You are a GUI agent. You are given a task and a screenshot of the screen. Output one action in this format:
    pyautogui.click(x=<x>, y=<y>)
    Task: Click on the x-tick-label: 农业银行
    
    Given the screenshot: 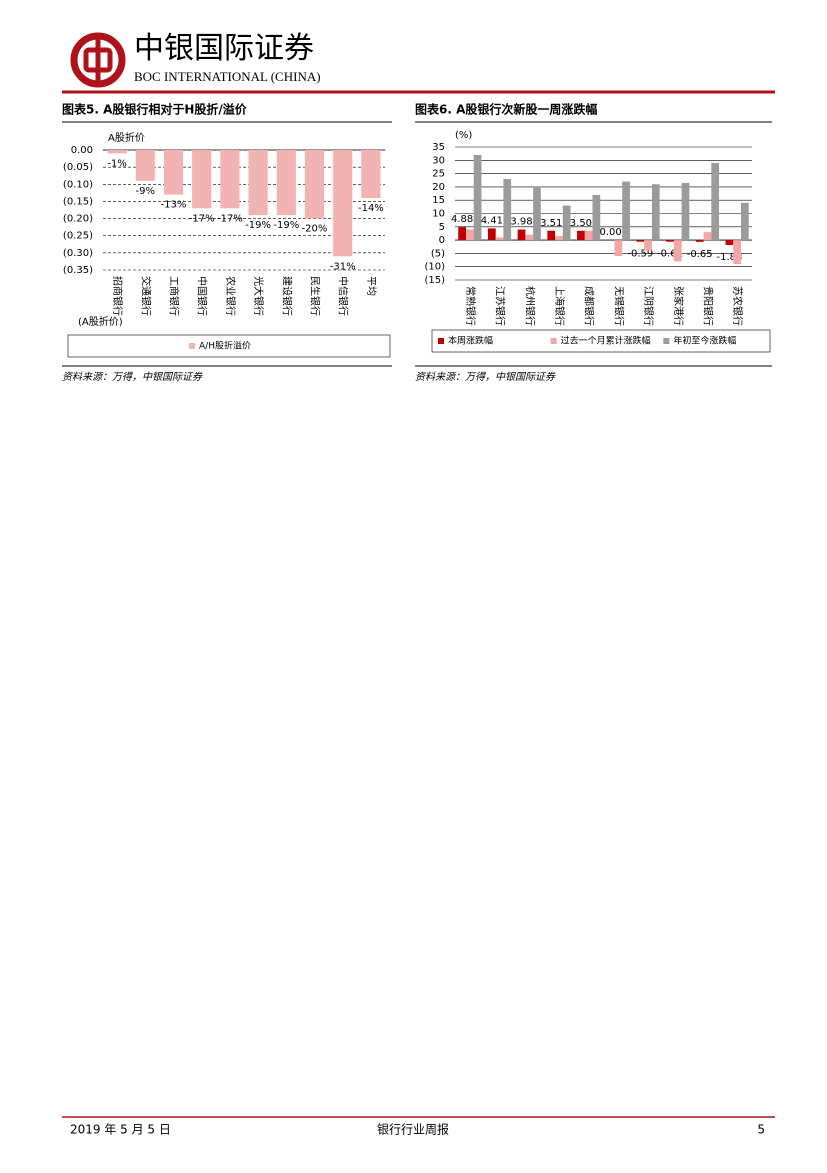 What is the action you would take?
    pyautogui.click(x=230, y=296)
    